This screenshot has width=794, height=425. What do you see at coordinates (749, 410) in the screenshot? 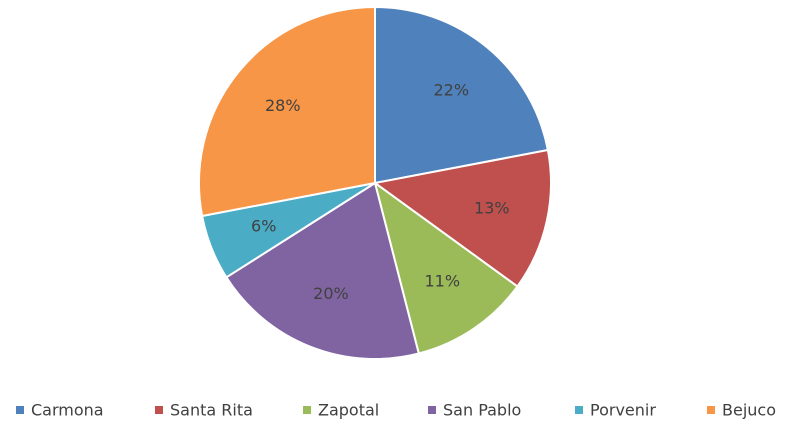
I see `legend-label: Bejuco` at bounding box center [749, 410].